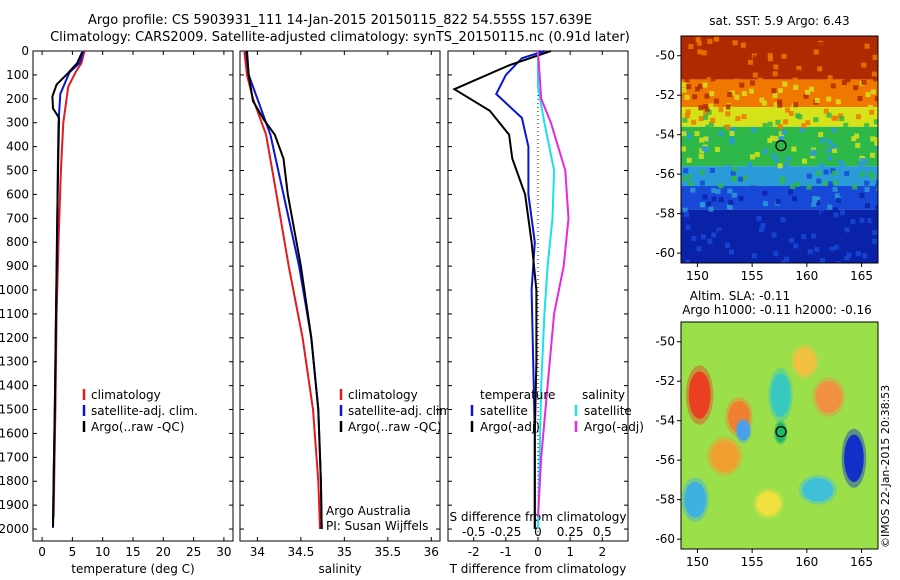  I want to click on sst-map-field, so click(779, 149).